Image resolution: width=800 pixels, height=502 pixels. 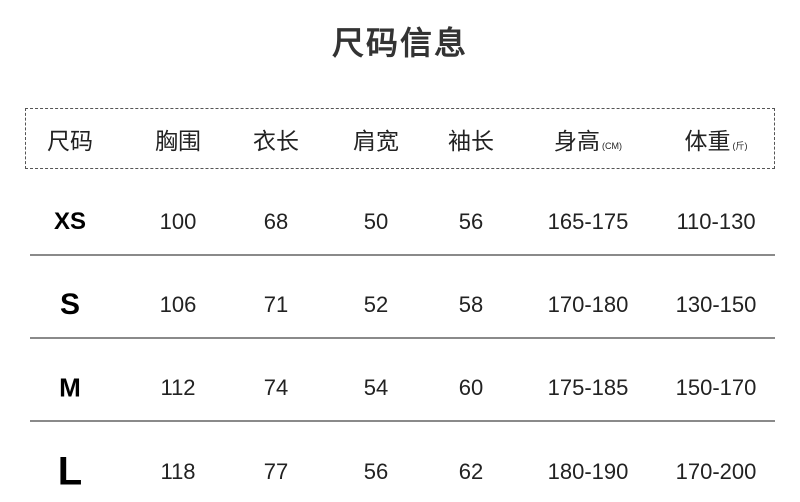 I want to click on header-cell: 体重 (斤), so click(x=716, y=139).